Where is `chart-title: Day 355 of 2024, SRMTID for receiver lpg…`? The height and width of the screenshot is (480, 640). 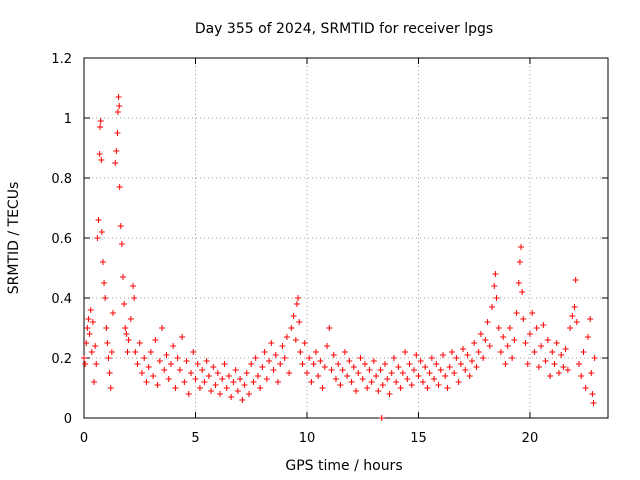 chart-title: Day 355 of 2024, SRMTID for receiver lpg… is located at coordinates (344, 29).